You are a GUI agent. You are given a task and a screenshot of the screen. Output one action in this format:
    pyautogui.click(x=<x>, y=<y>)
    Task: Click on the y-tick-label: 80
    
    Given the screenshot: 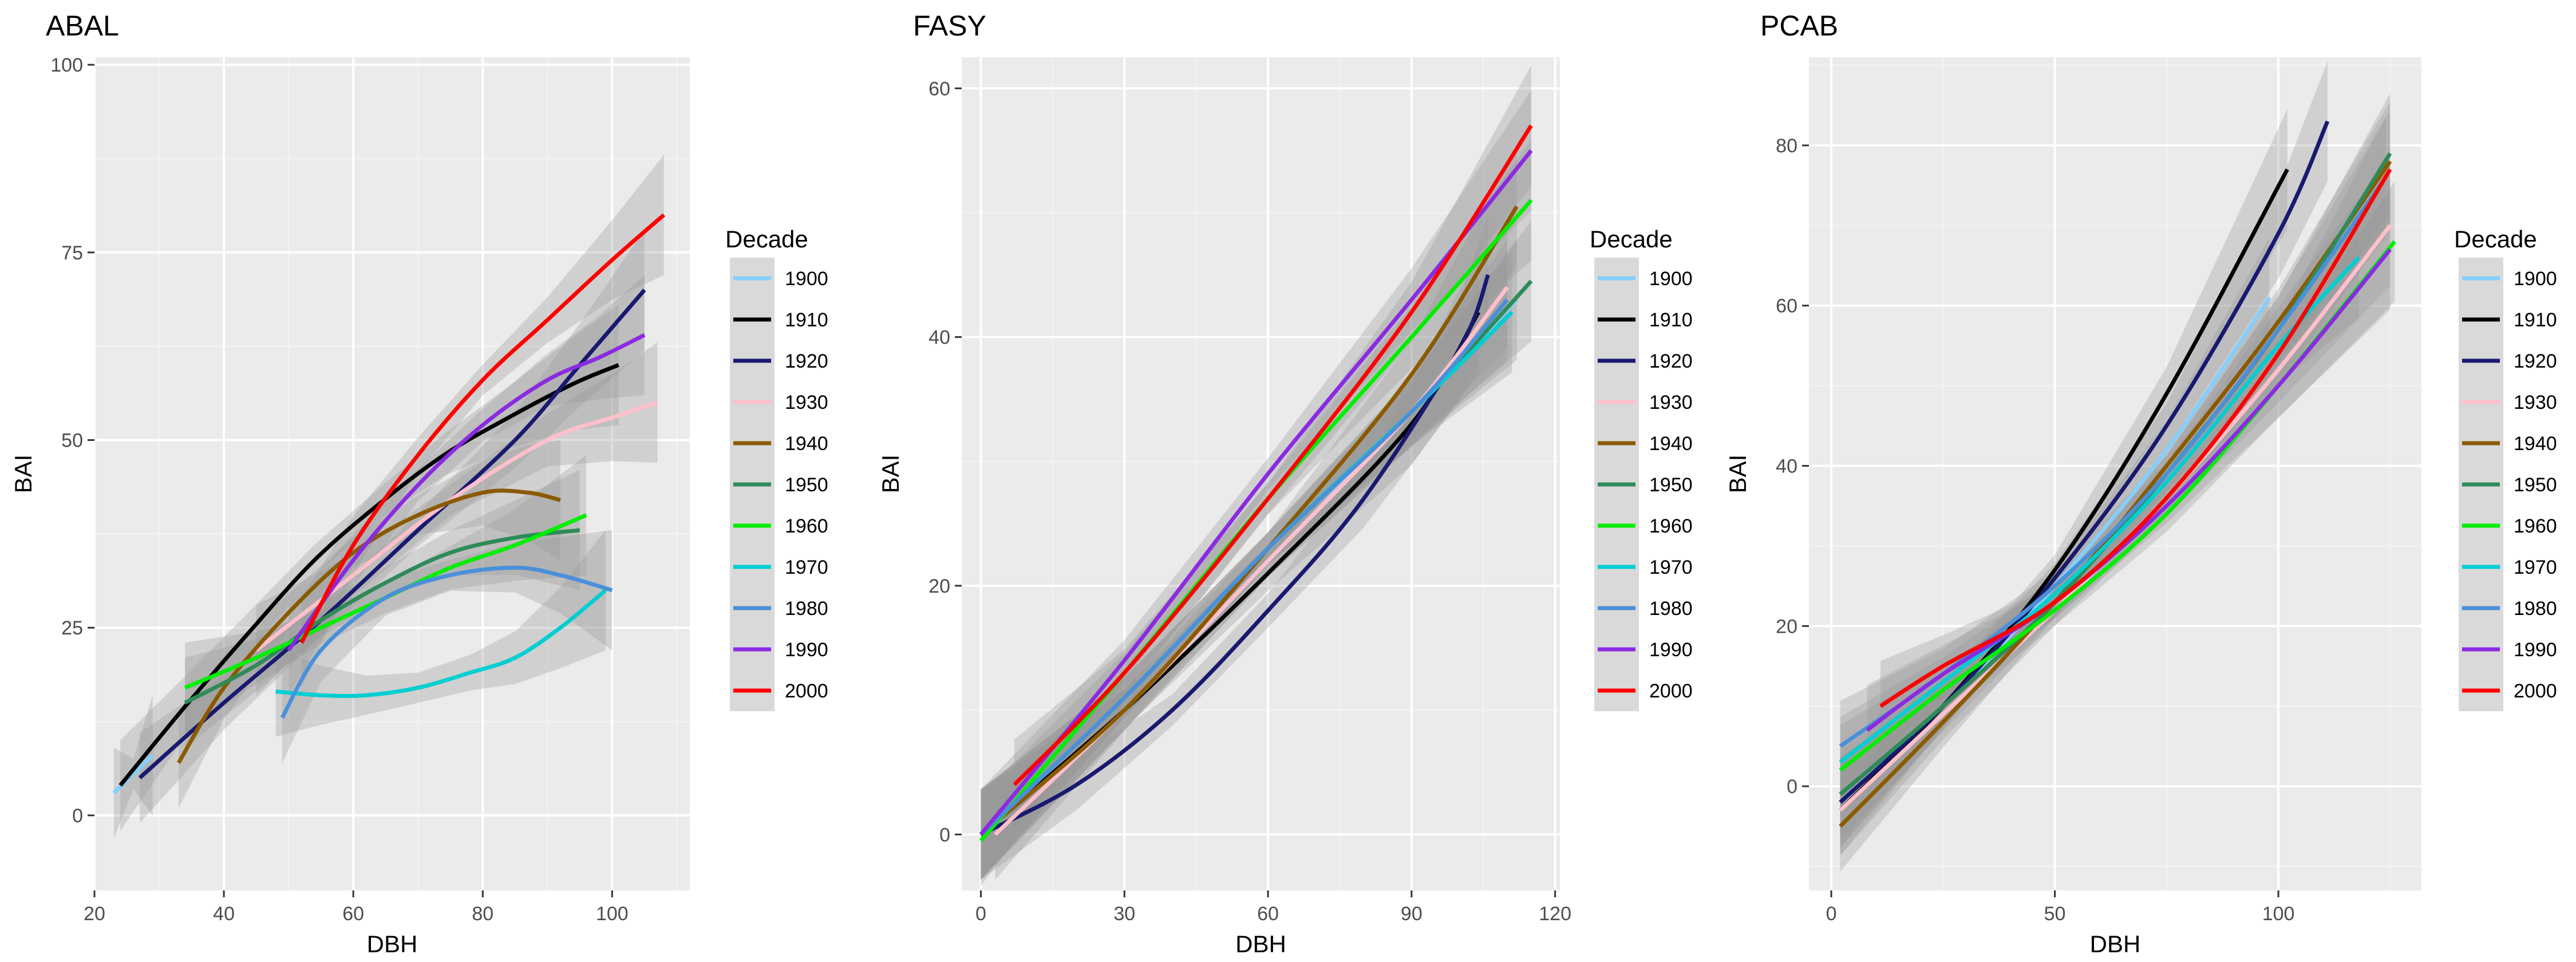 What is the action you would take?
    pyautogui.click(x=1786, y=146)
    